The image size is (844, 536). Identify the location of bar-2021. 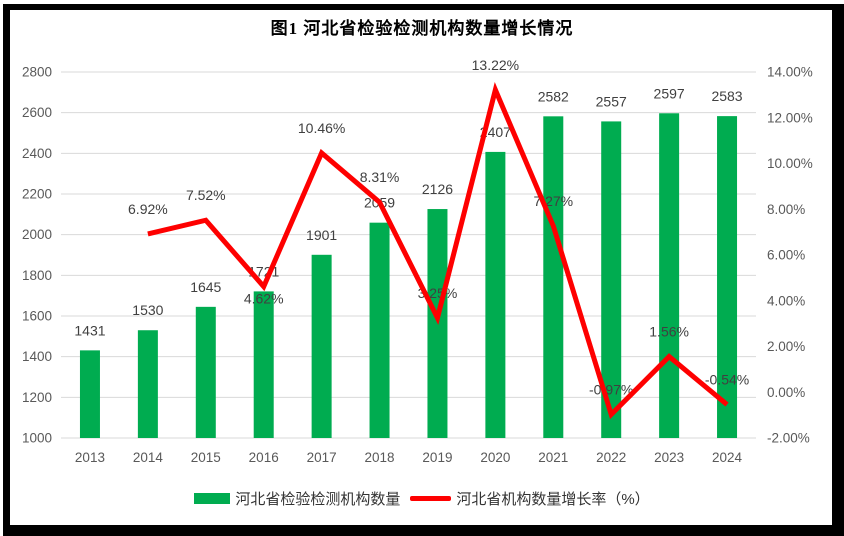
(553, 277).